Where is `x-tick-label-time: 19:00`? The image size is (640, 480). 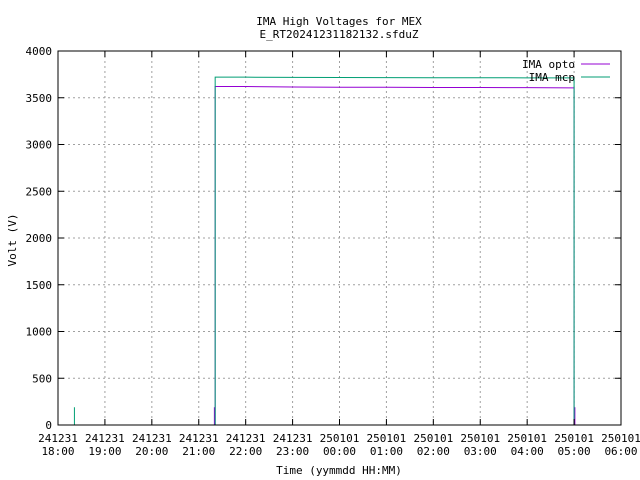 x-tick-label-time: 19:00 is located at coordinates (104, 451).